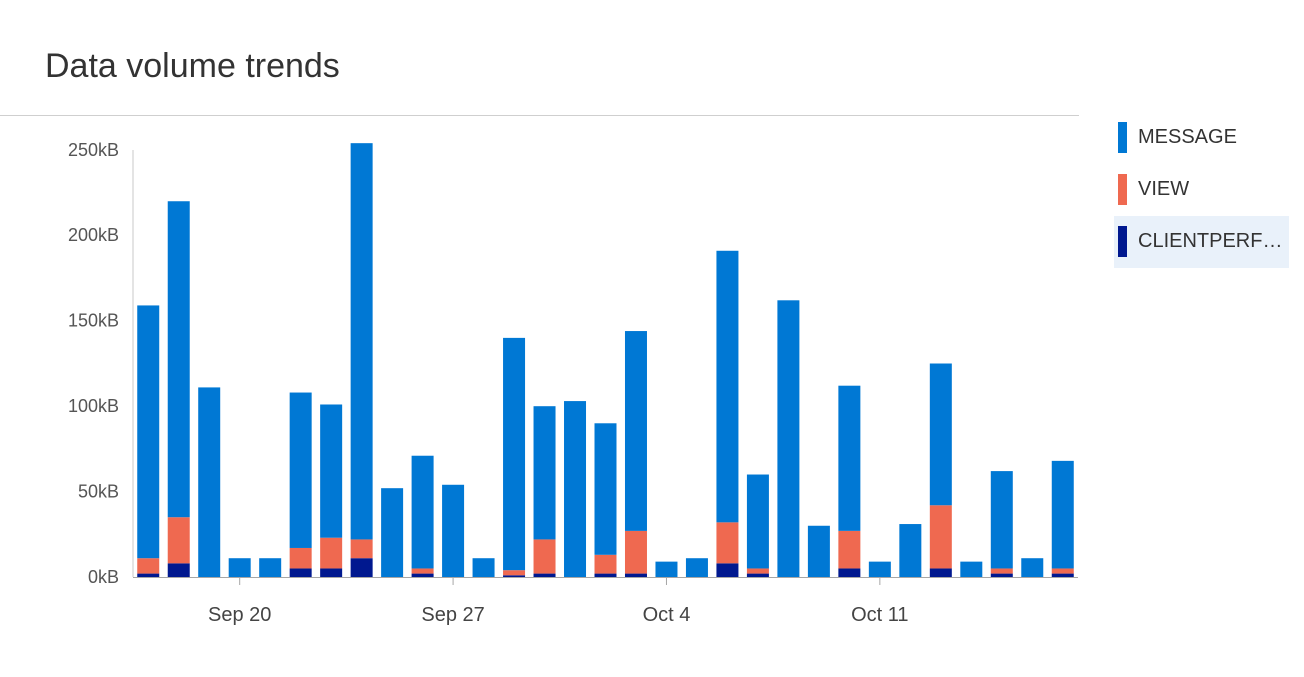 This screenshot has width=1304, height=677. What do you see at coordinates (1122, 137) in the screenshot?
I see `legend-swatch-message` at bounding box center [1122, 137].